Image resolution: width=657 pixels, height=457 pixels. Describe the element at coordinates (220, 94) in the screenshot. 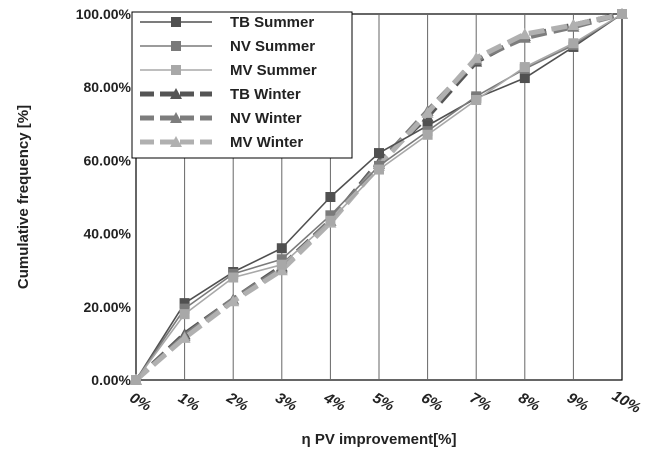

I see `legend-item-tb-winter: TB Winter` at that location.